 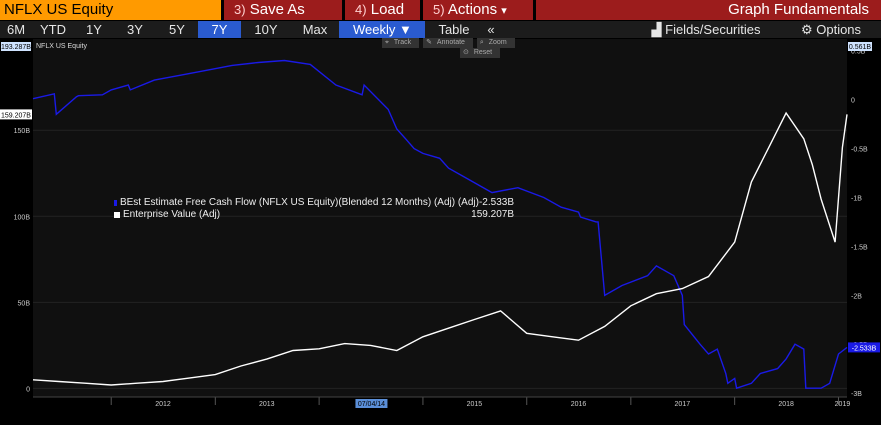 I want to click on period-7y: 7Y, so click(x=219, y=29).